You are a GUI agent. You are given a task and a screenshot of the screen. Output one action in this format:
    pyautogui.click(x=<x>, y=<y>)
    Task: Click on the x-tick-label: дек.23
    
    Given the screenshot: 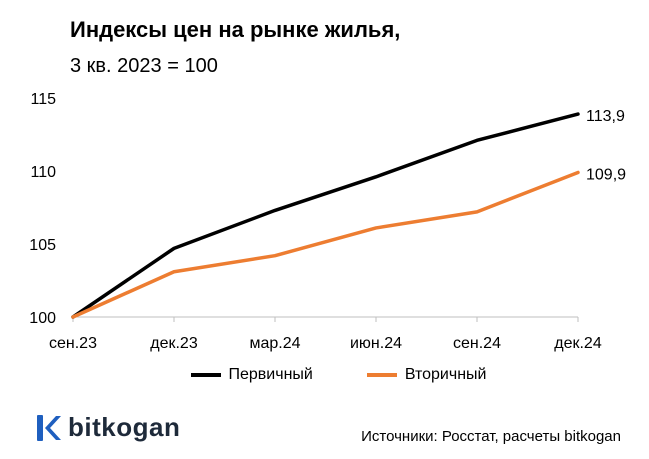 What is the action you would take?
    pyautogui.click(x=174, y=343)
    